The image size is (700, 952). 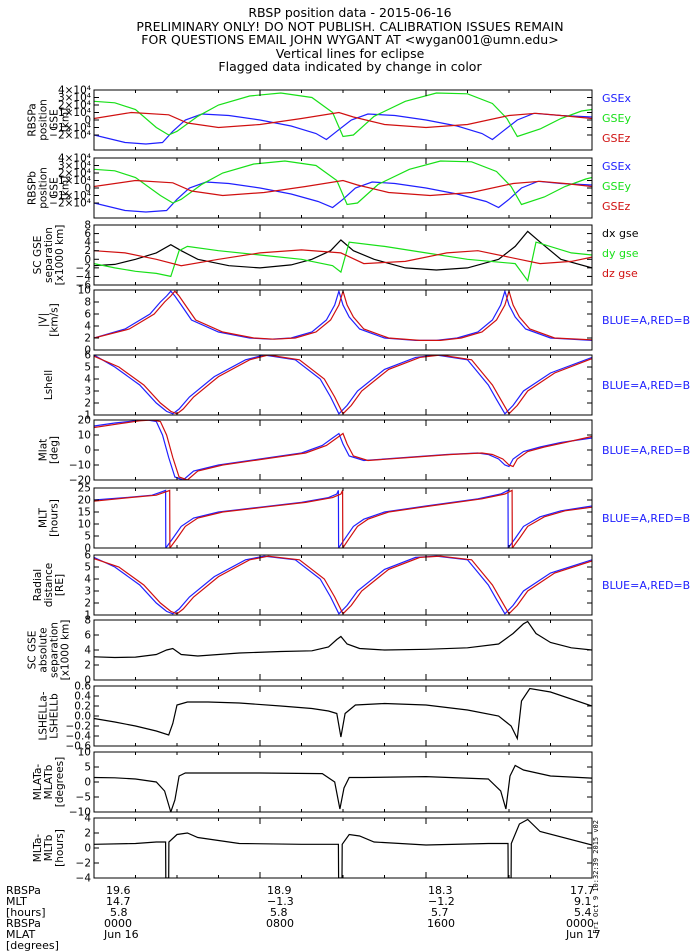 I want to click on legend-entry: dx gse, so click(x=620, y=233).